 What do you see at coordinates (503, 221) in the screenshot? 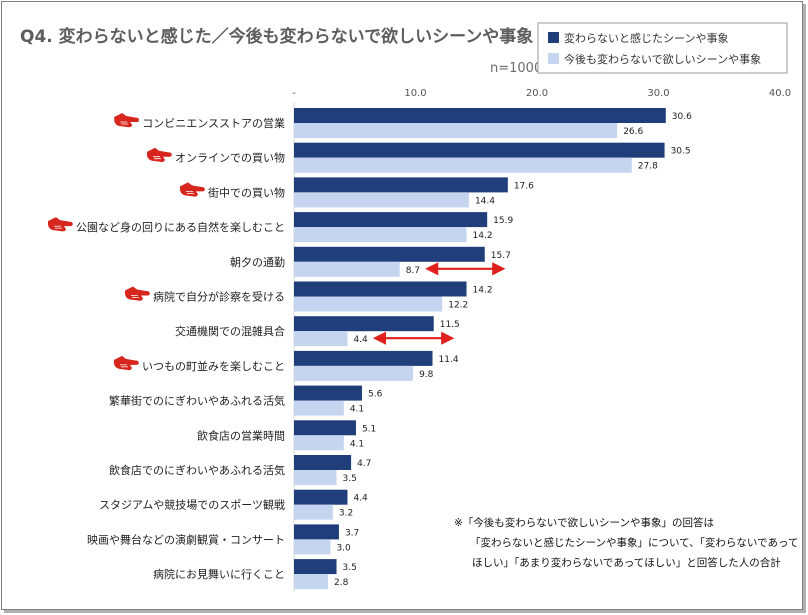
I see `value-label-felt-unchanged: 15.9` at bounding box center [503, 221].